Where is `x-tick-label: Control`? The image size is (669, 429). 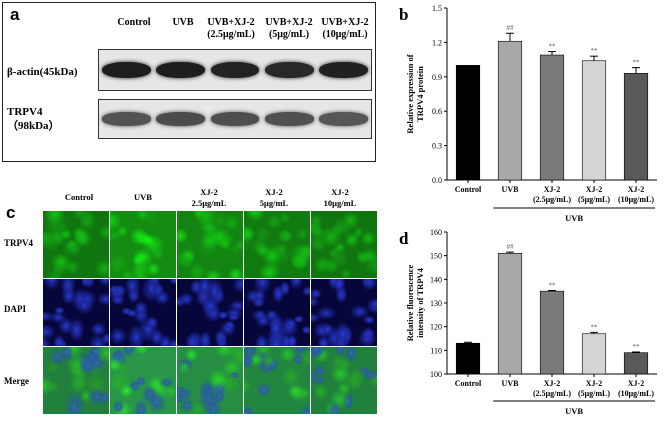 x-tick-label: Control is located at coordinates (468, 383).